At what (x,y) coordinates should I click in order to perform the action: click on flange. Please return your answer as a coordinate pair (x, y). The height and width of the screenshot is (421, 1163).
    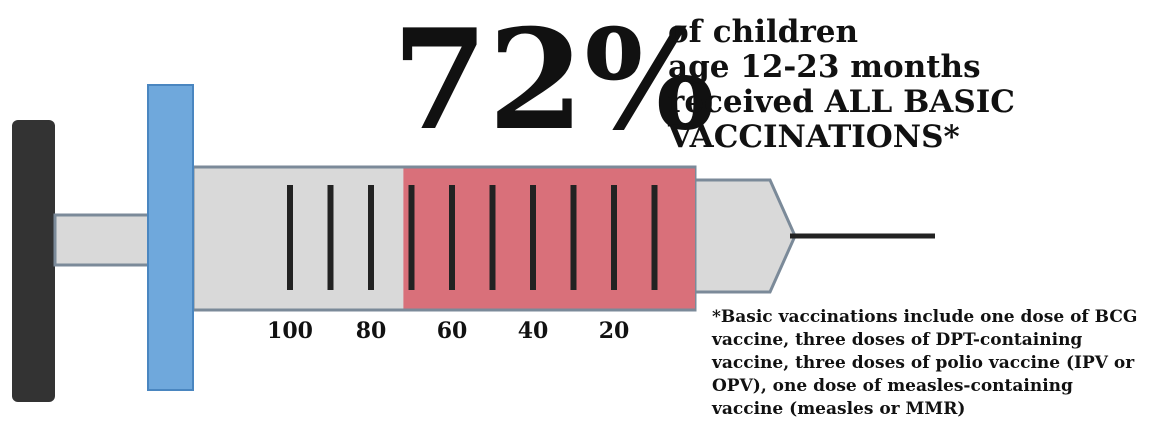
    Looking at the image, I should click on (170, 237).